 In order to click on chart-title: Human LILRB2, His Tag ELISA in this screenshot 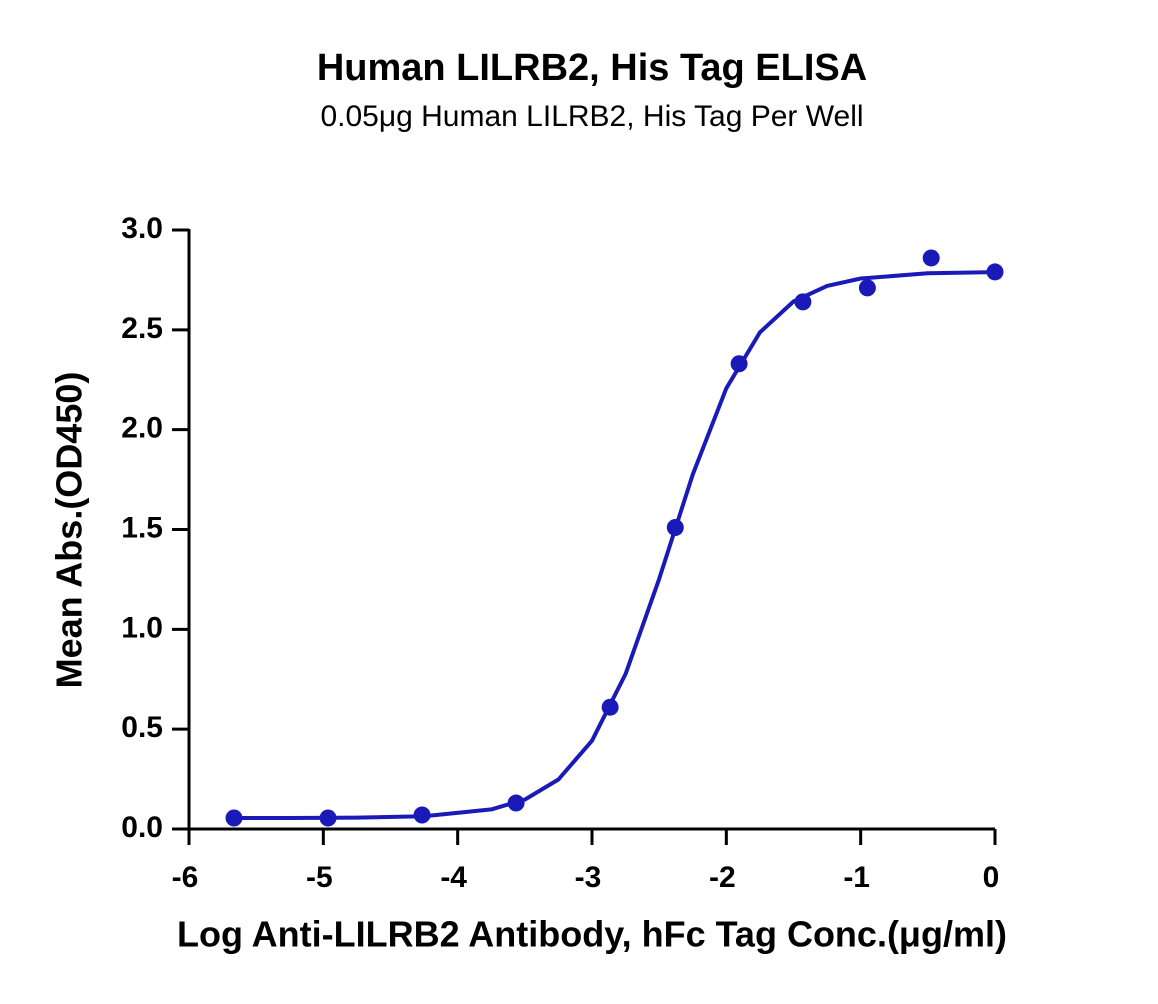, I will do `click(592, 68)`.